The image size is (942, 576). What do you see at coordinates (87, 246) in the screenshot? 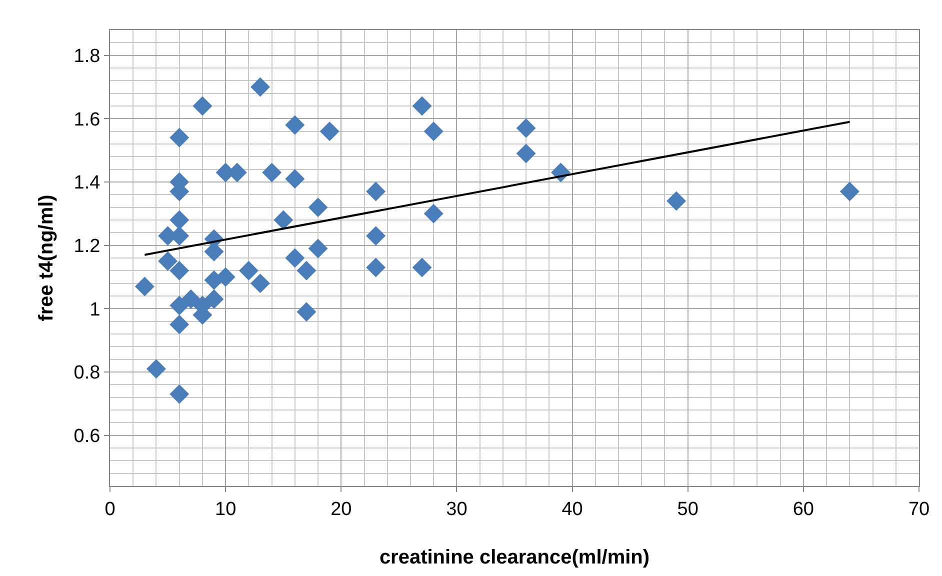
I see `y-tick-label: 1.2` at bounding box center [87, 246].